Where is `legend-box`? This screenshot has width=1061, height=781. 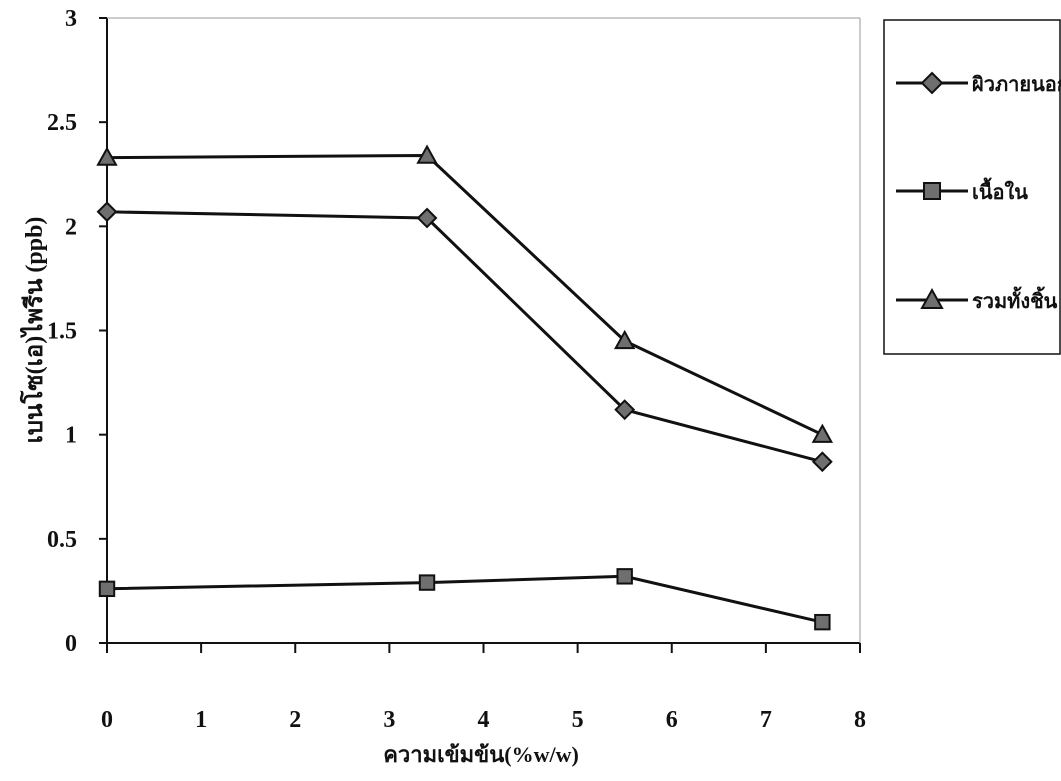 legend-box is located at coordinates (972, 187).